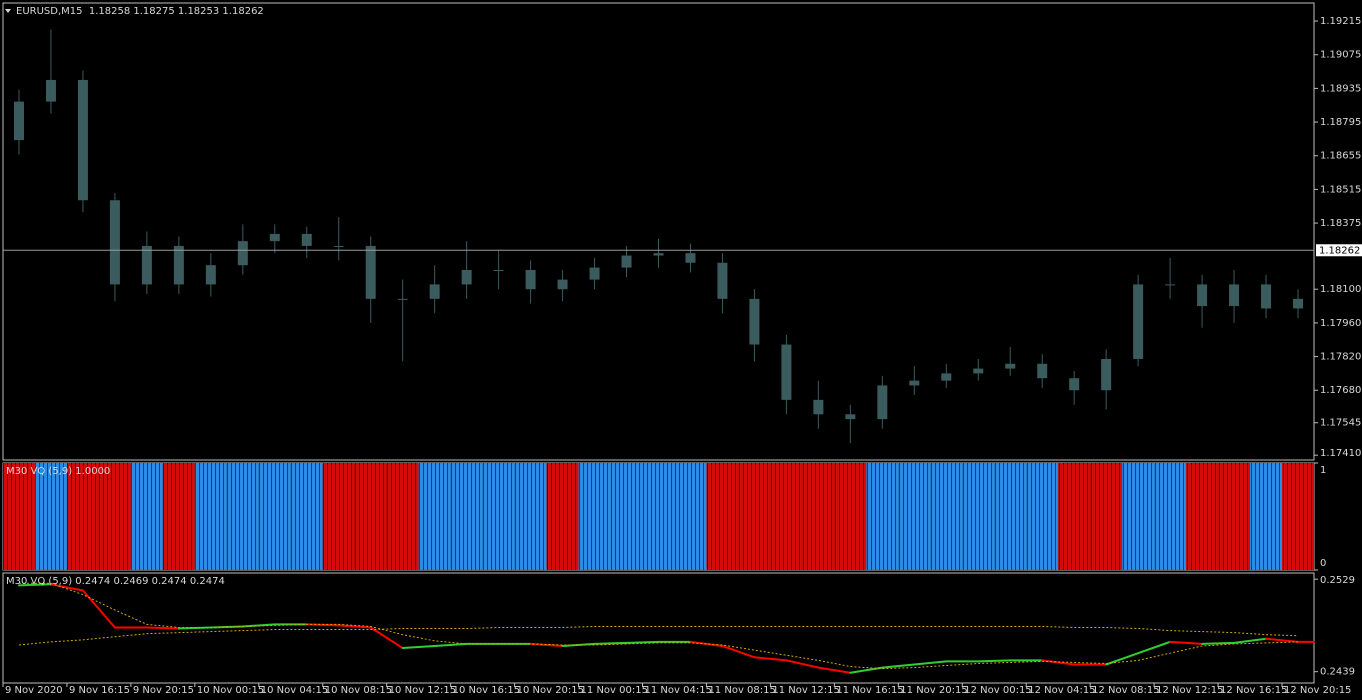  Describe the element at coordinates (1340, 55) in the screenshot. I see `y-tick-label: 1.19075` at that location.